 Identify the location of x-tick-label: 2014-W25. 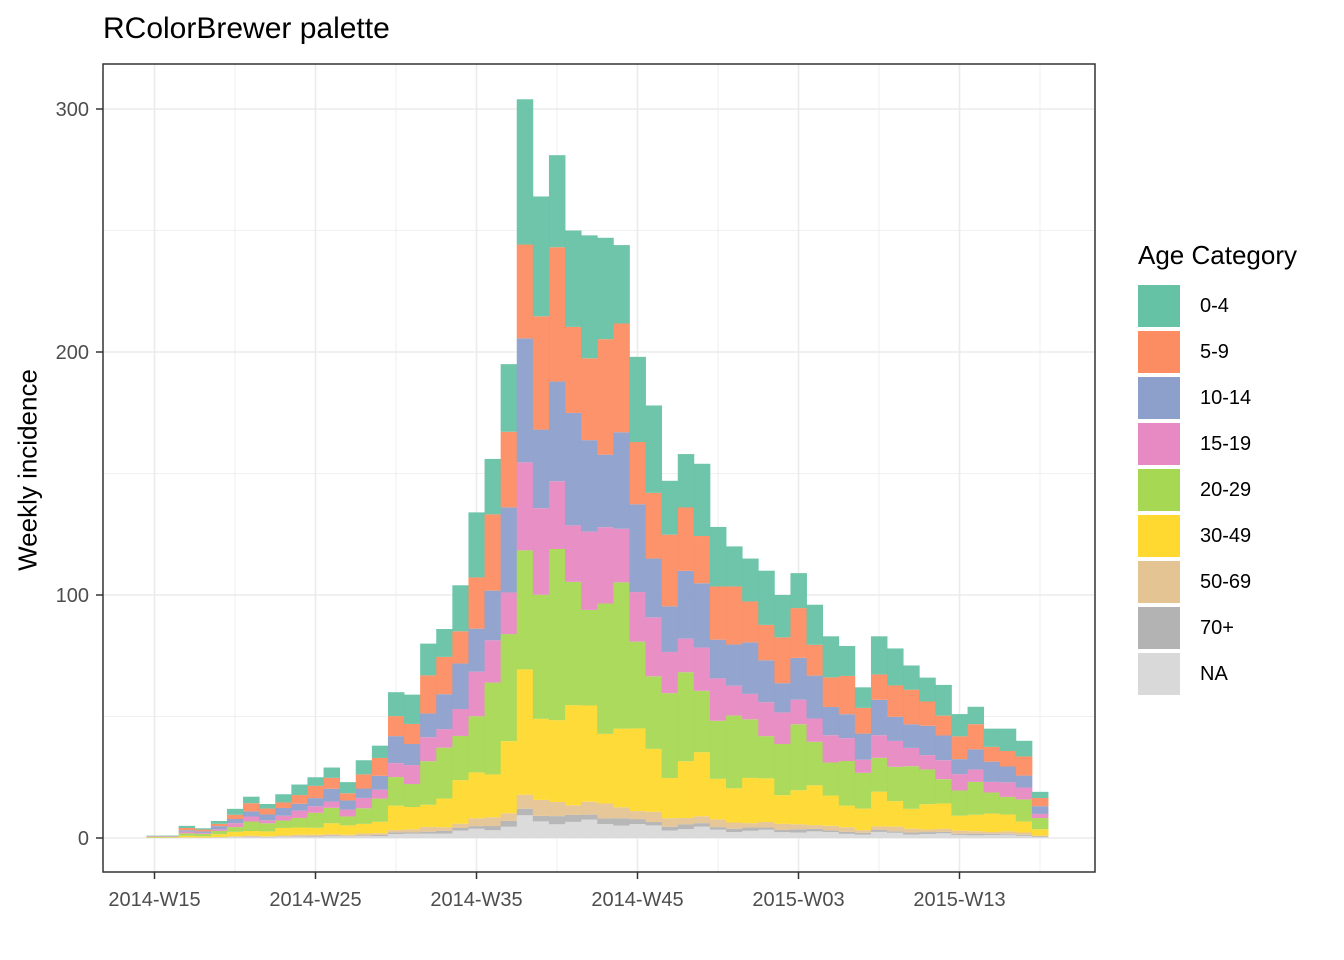
(315, 900).